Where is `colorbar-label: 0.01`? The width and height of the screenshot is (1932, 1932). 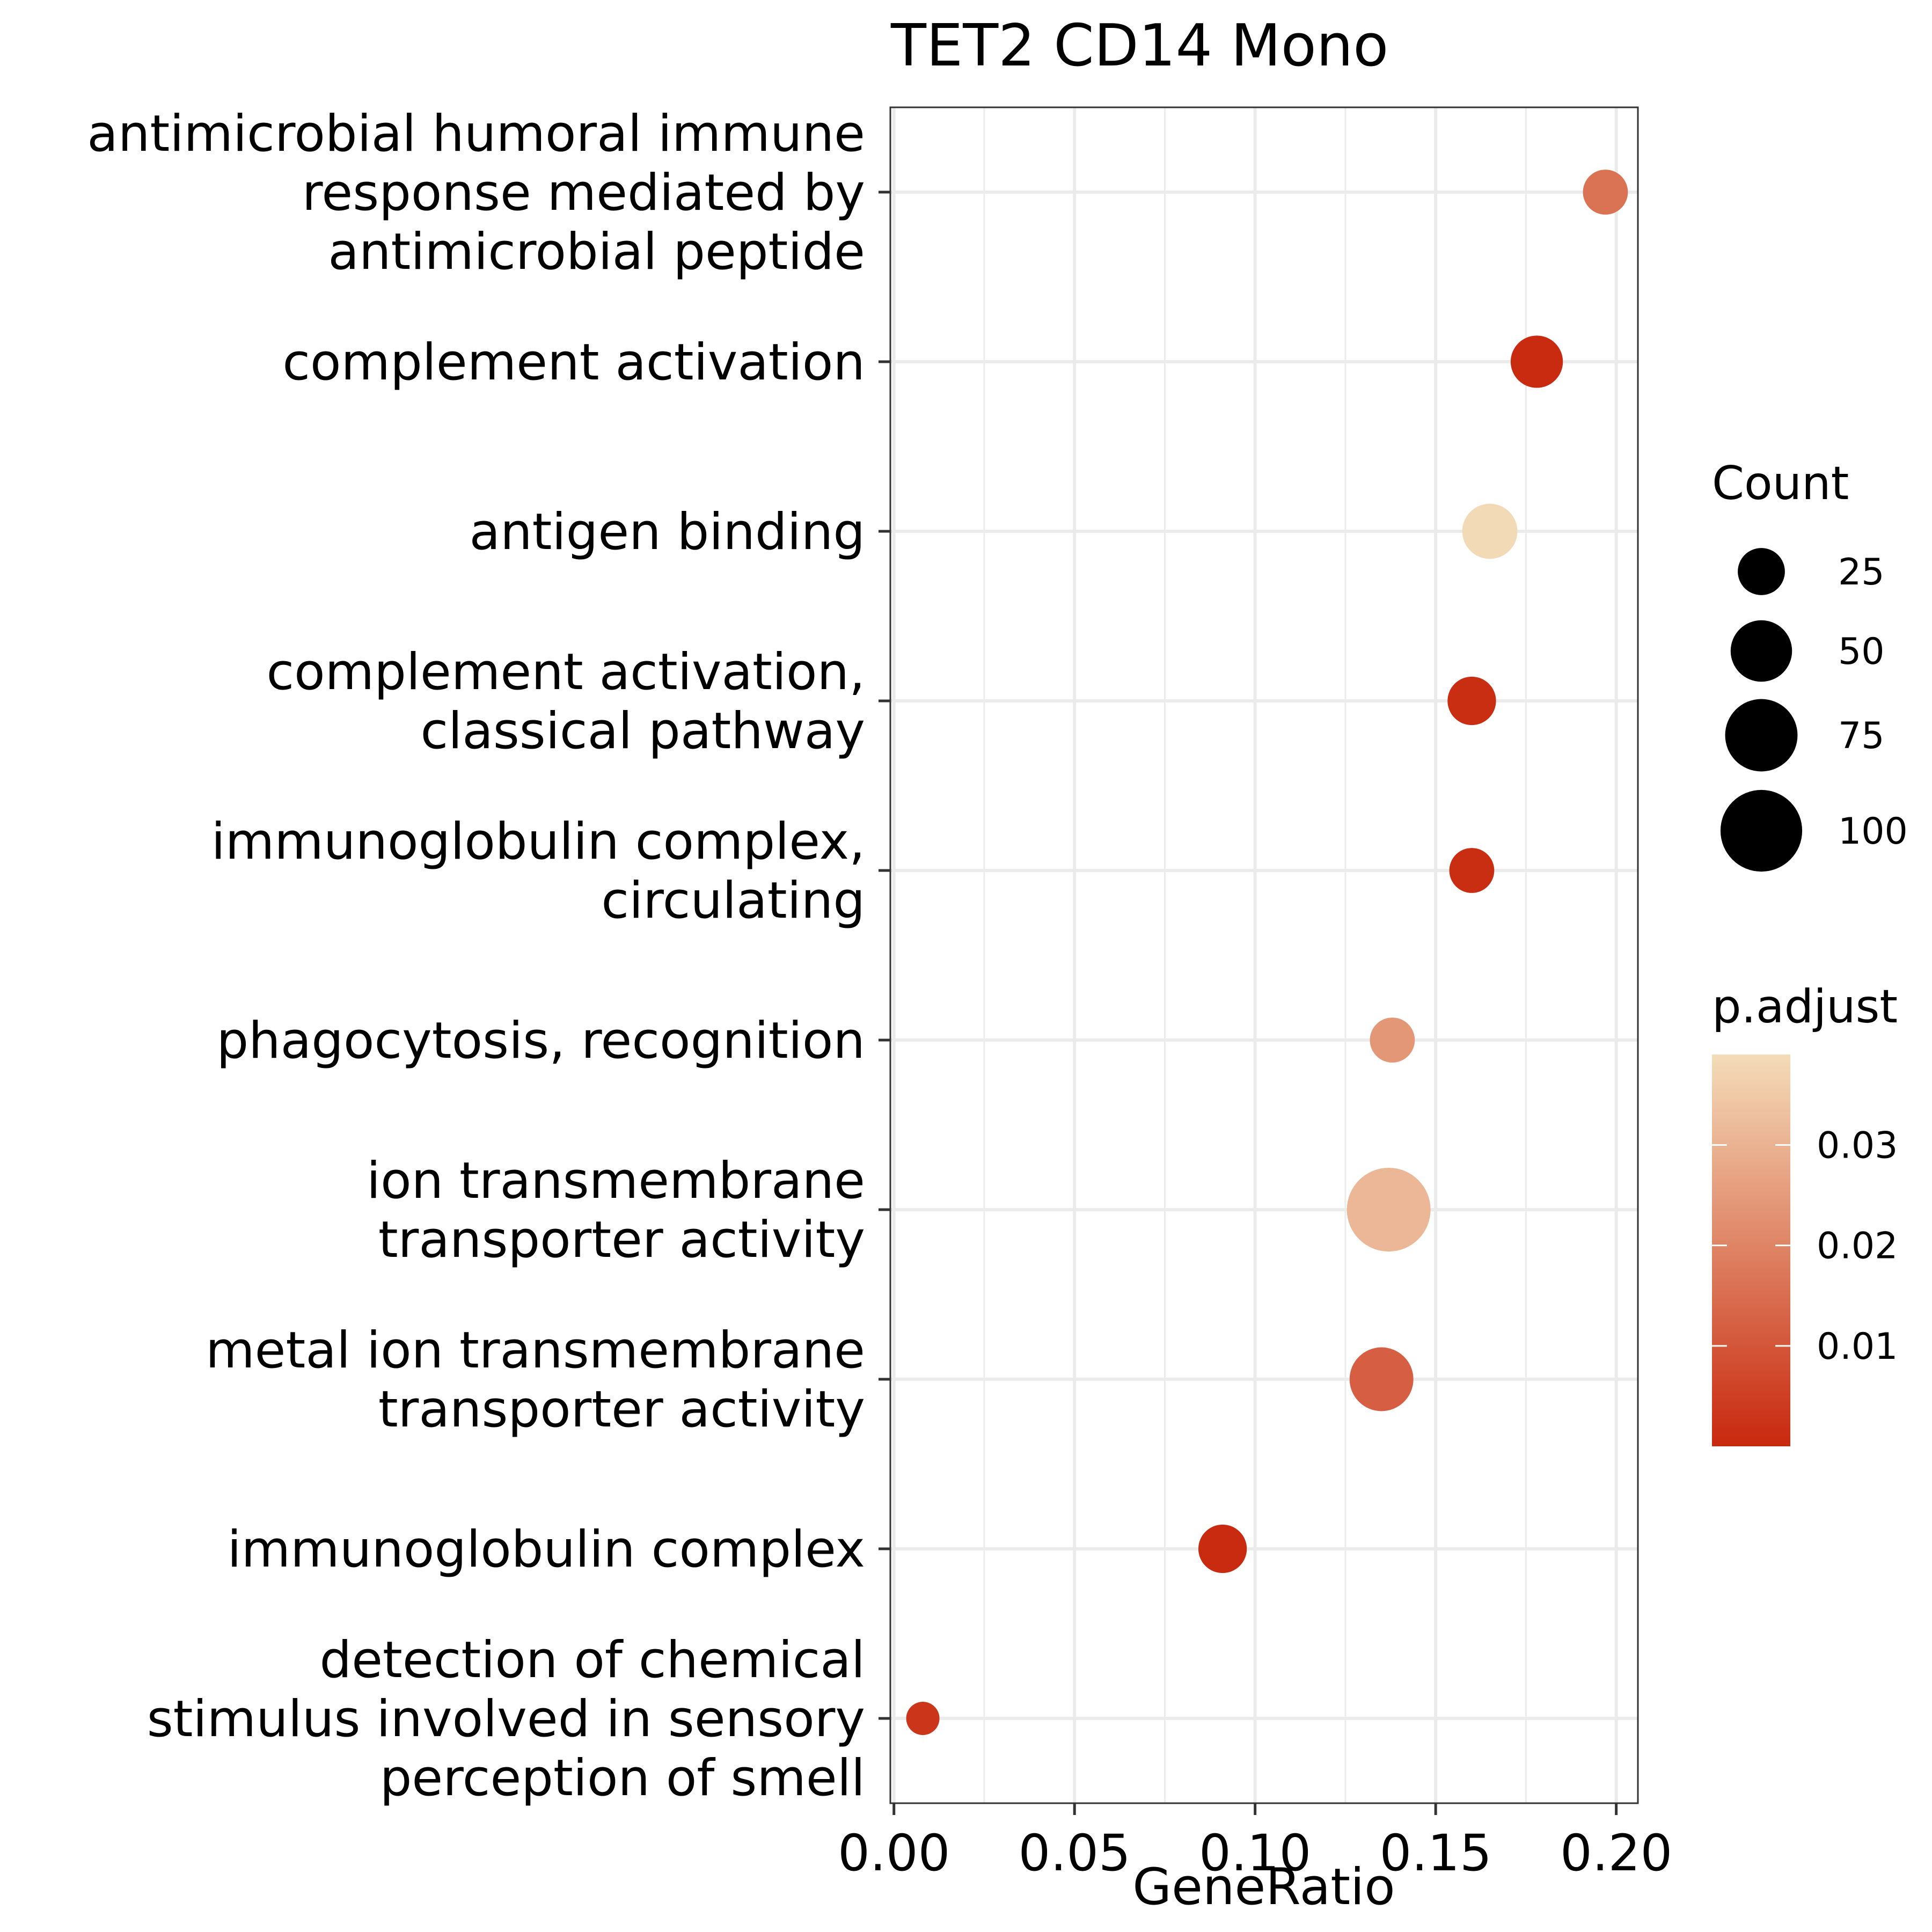
colorbar-label: 0.01 is located at coordinates (1857, 1347).